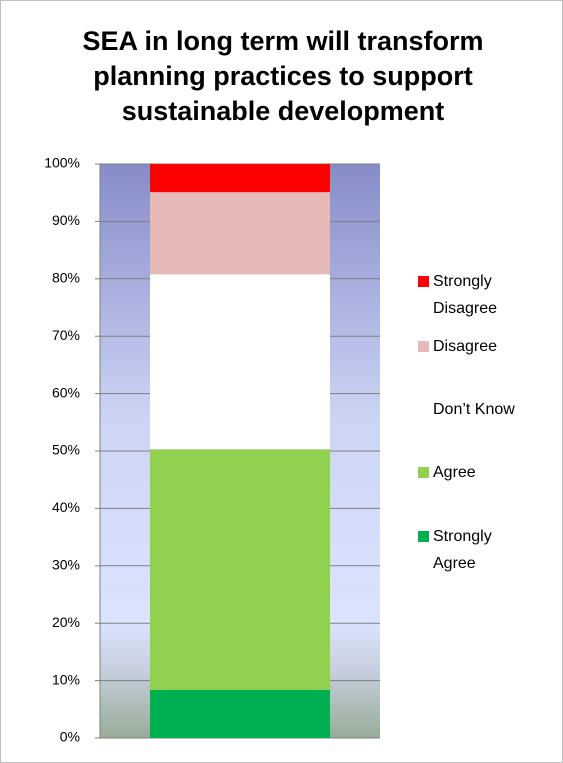 The height and width of the screenshot is (763, 563). What do you see at coordinates (66, 392) in the screenshot?
I see `y-tick-label: 60%` at bounding box center [66, 392].